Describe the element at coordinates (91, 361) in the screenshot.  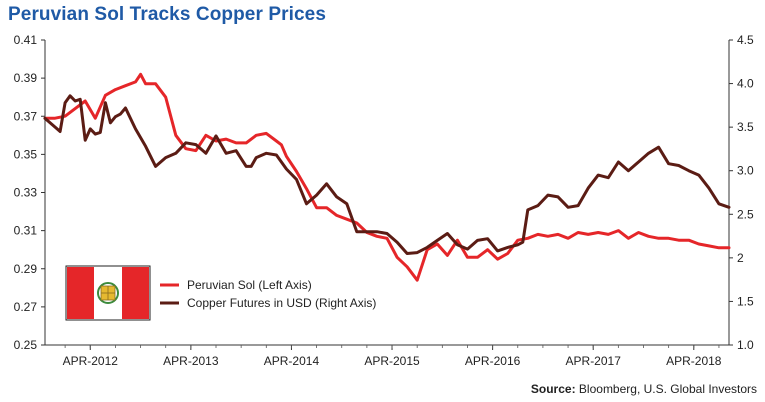
I see `x-tick-label: APR-2012` at that location.